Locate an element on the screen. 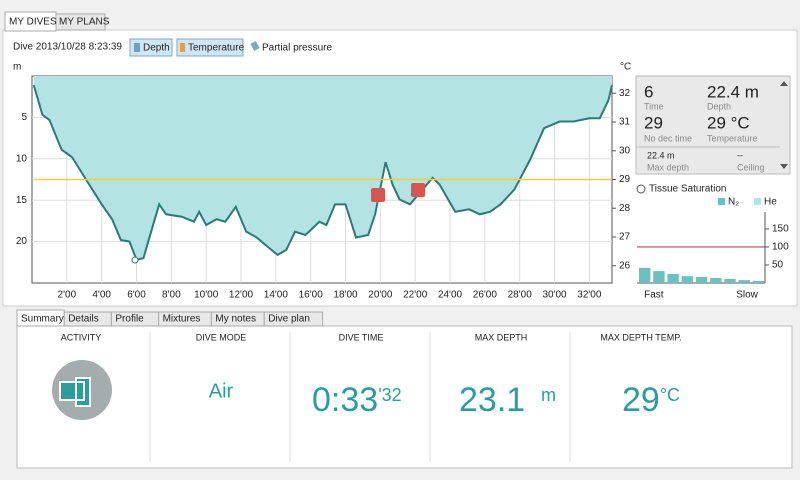 The image size is (800, 480). y2-tick-label: 31 is located at coordinates (625, 122).